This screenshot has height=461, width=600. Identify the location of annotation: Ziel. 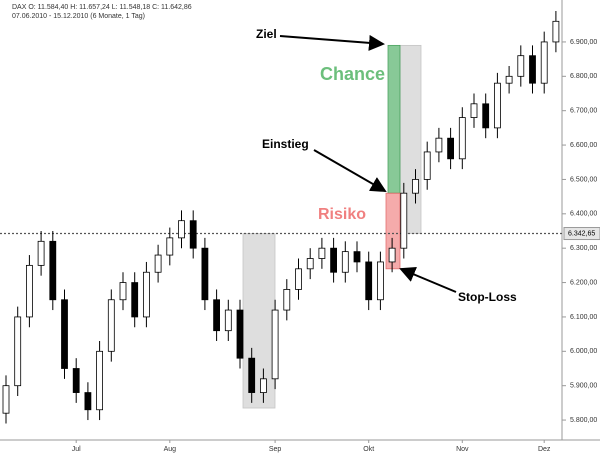
(266, 34).